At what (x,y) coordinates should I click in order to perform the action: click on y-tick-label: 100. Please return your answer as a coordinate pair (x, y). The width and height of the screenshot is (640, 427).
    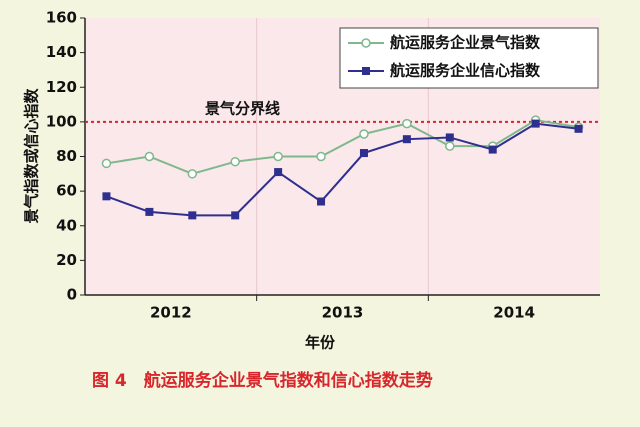
    Looking at the image, I should click on (61, 121).